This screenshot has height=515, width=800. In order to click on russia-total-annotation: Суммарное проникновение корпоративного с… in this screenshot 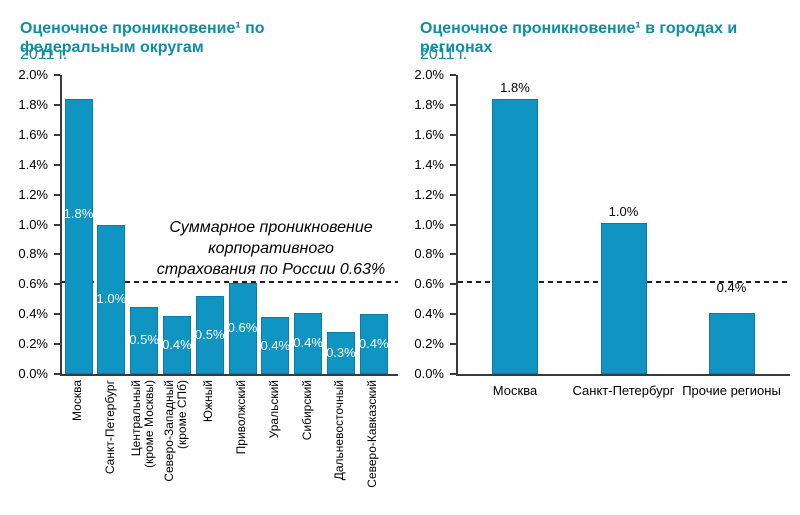, I will do `click(271, 248)`.